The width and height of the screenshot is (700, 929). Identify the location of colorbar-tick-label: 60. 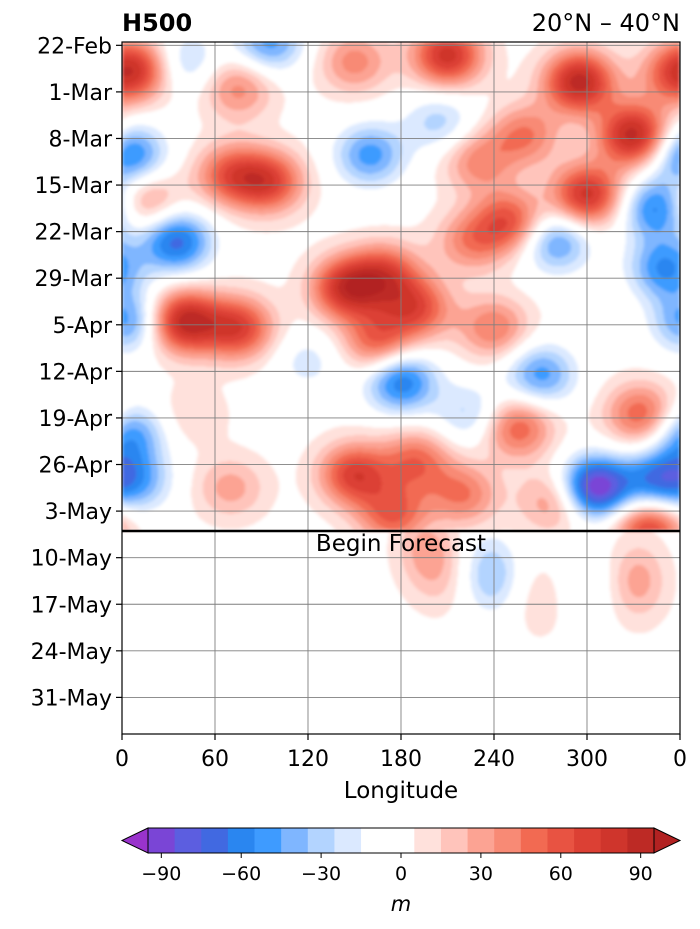
(561, 874).